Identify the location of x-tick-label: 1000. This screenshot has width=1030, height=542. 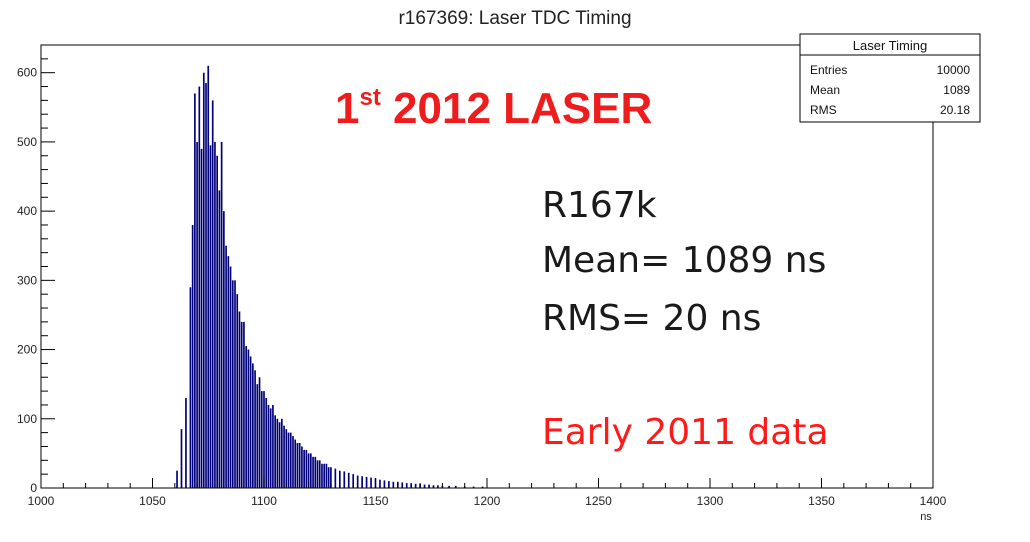
(41, 501).